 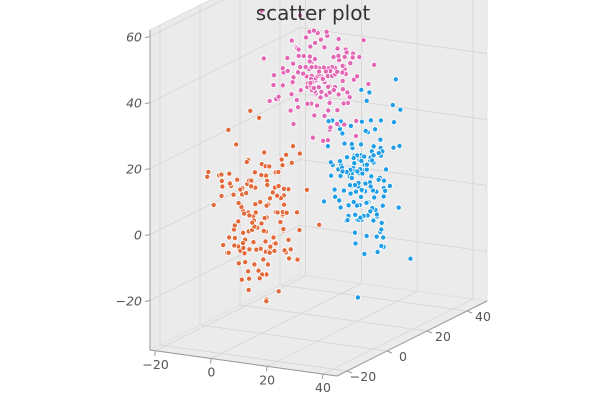 I want to click on y-tick-label: −20, so click(x=363, y=376).